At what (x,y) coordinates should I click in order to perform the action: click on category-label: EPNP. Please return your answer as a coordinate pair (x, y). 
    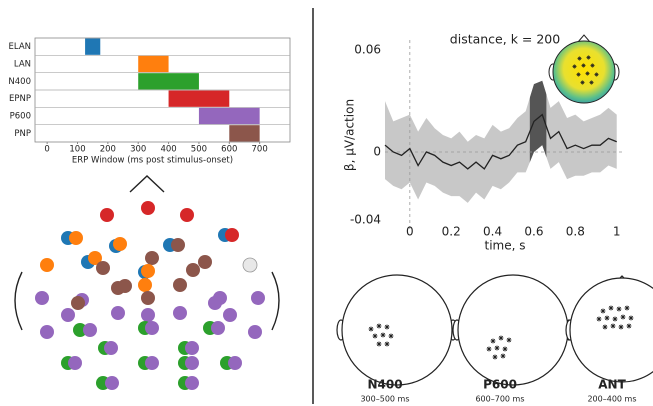
    Looking at the image, I should click on (20, 99).